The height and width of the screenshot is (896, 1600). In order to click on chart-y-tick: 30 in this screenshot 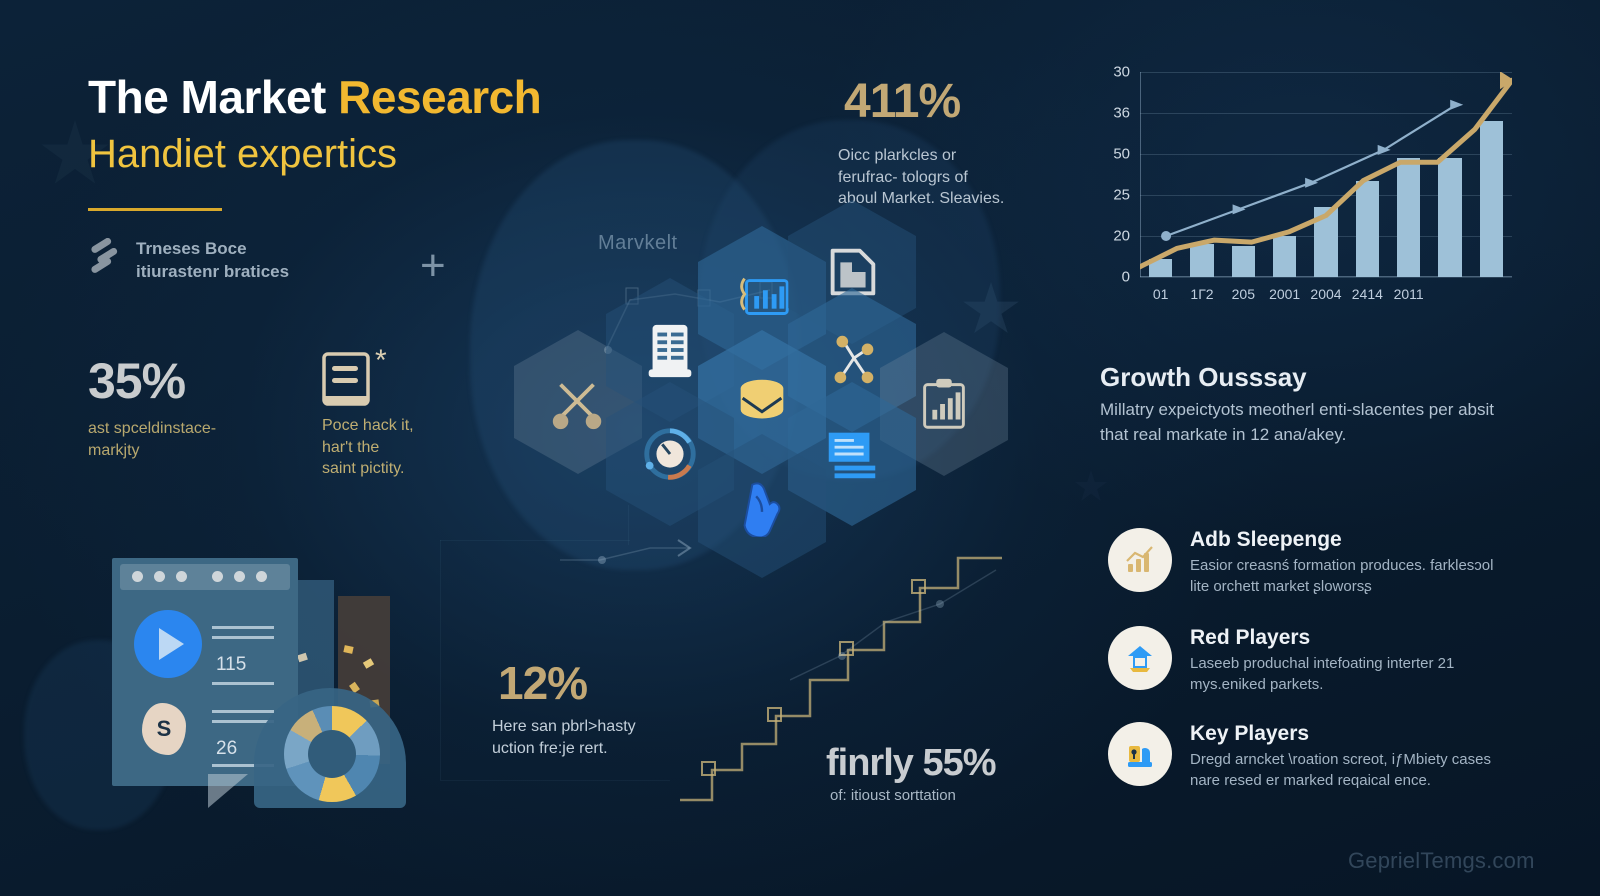, I will do `click(1121, 72)`.